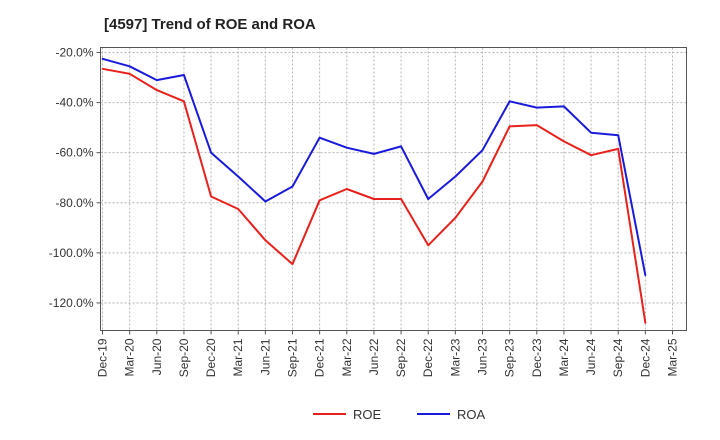  Describe the element at coordinates (510, 357) in the screenshot. I see `x-tick-label: Sep-23` at that location.